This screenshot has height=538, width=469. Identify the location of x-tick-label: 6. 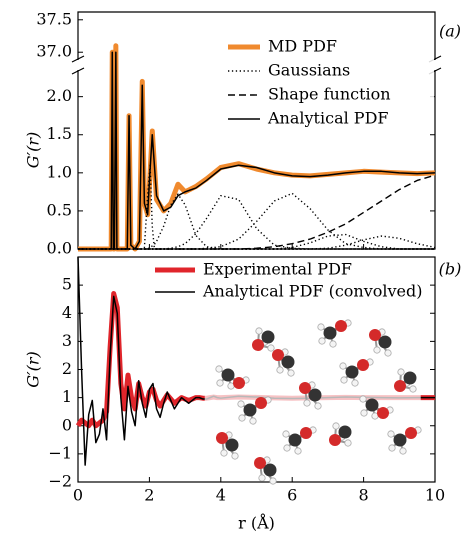
(292, 495).